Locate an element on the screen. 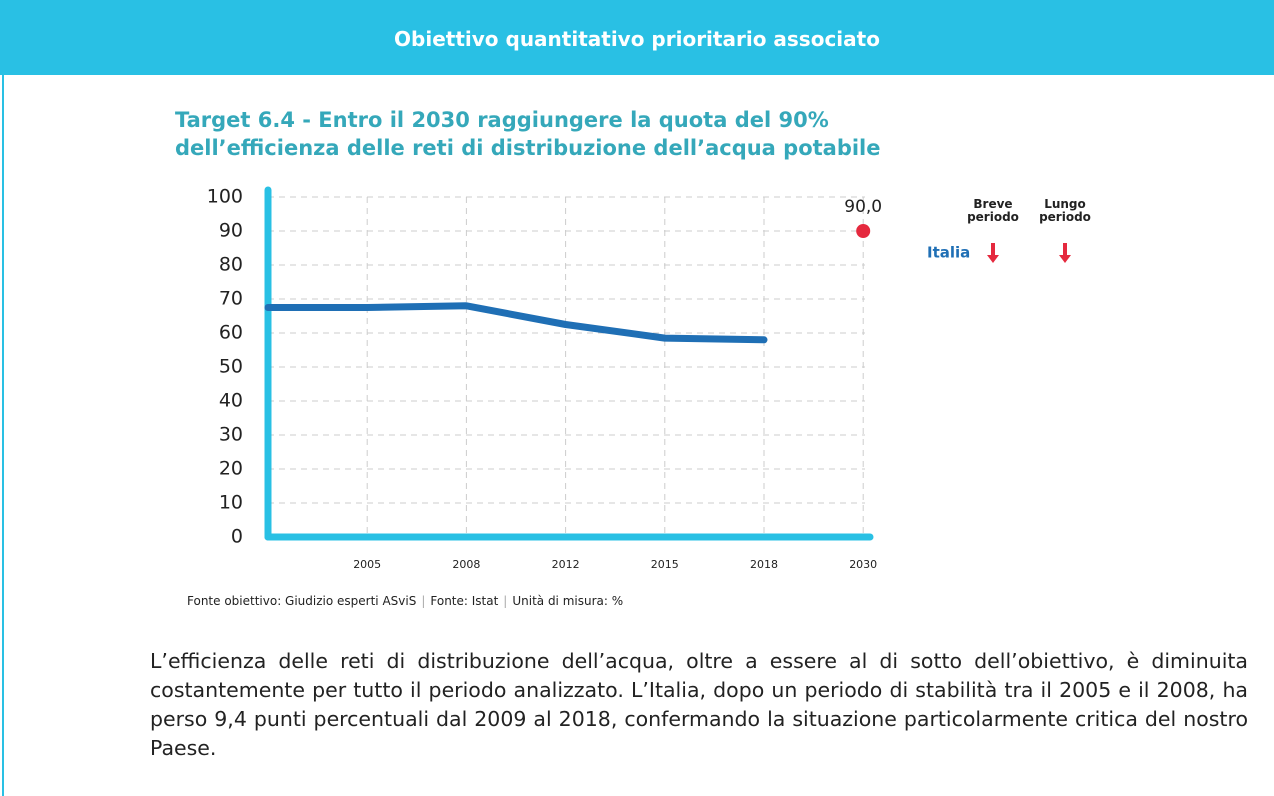 This screenshot has height=796, width=1274. target-point is located at coordinates (863, 231).